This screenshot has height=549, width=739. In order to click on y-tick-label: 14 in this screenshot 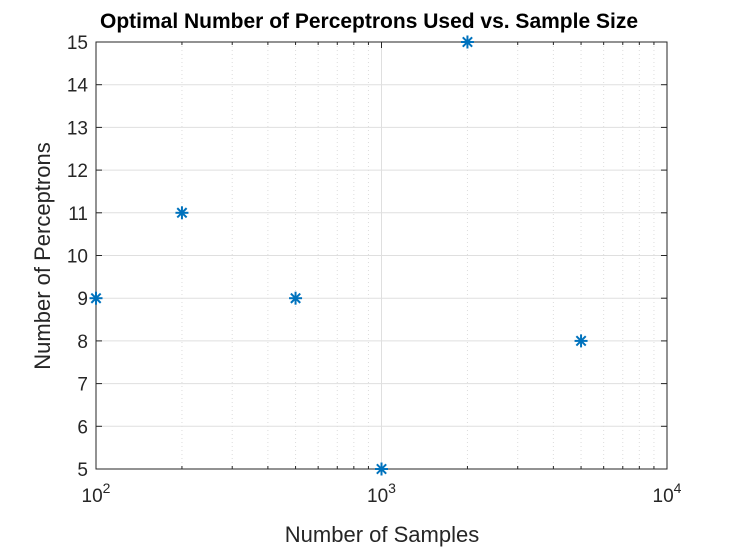, I will do `click(78, 86)`.